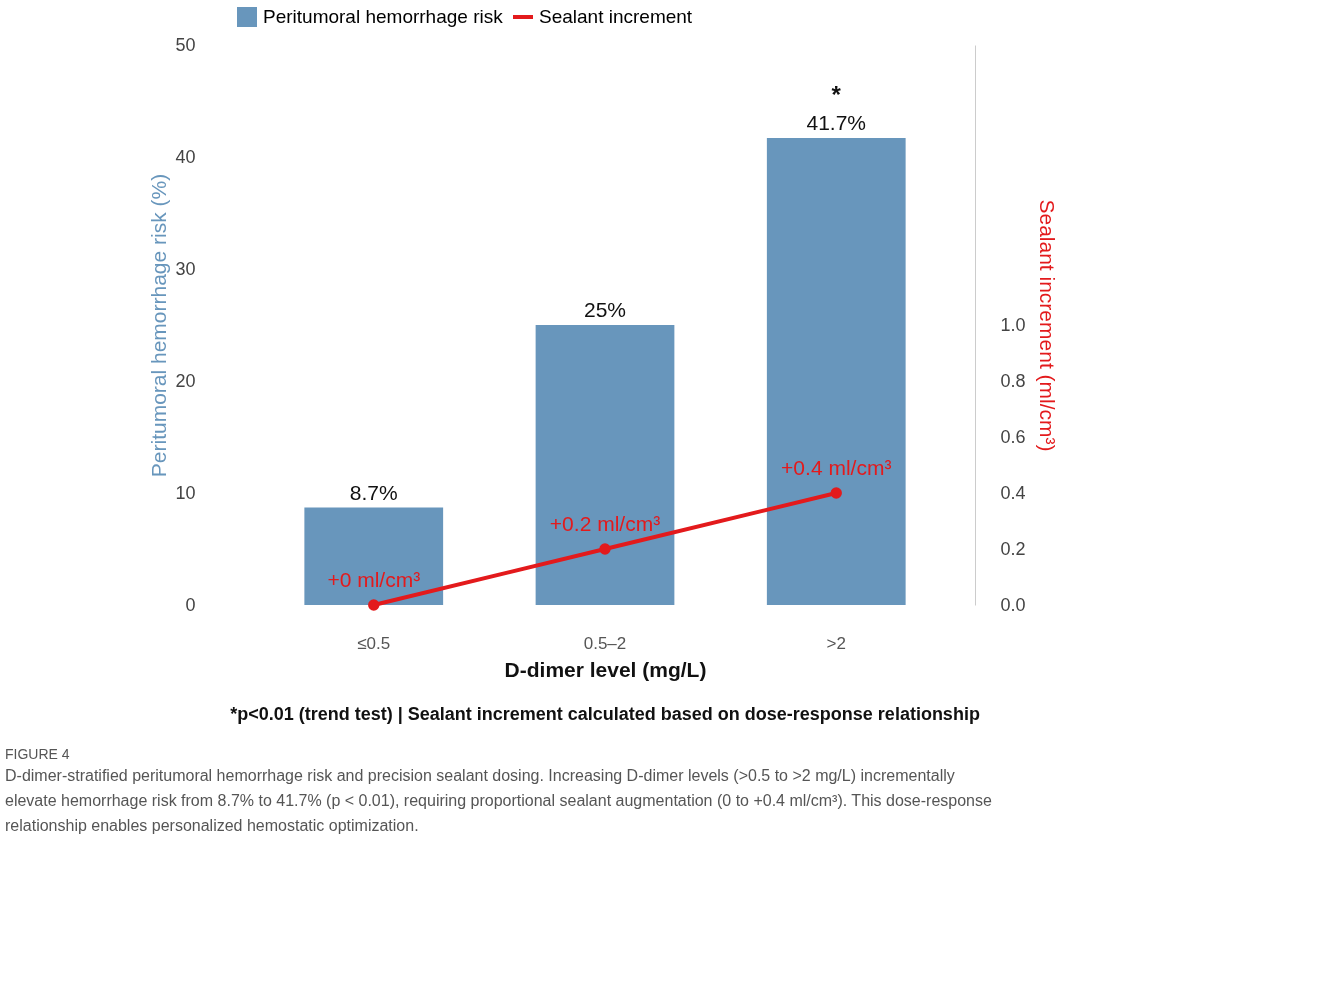 The image size is (1325, 989). What do you see at coordinates (836, 94) in the screenshot?
I see `annotation: *` at bounding box center [836, 94].